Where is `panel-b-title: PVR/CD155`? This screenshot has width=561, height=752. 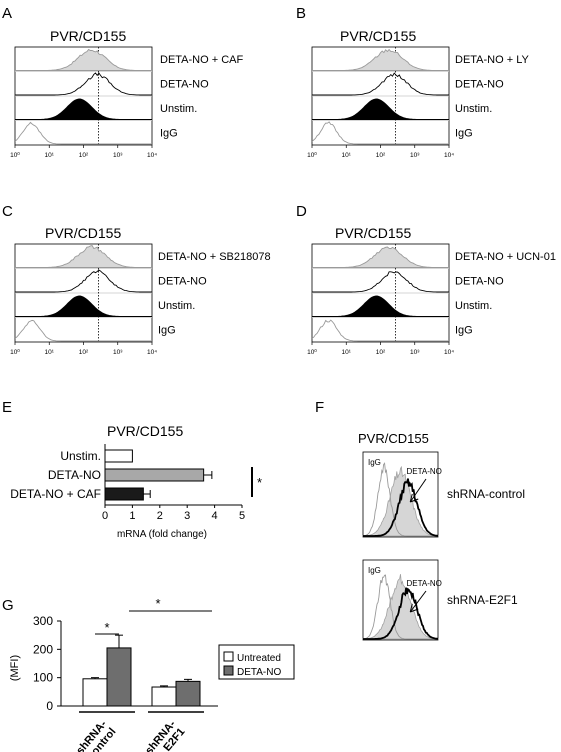 panel-b-title: PVR/CD155 is located at coordinates (378, 36).